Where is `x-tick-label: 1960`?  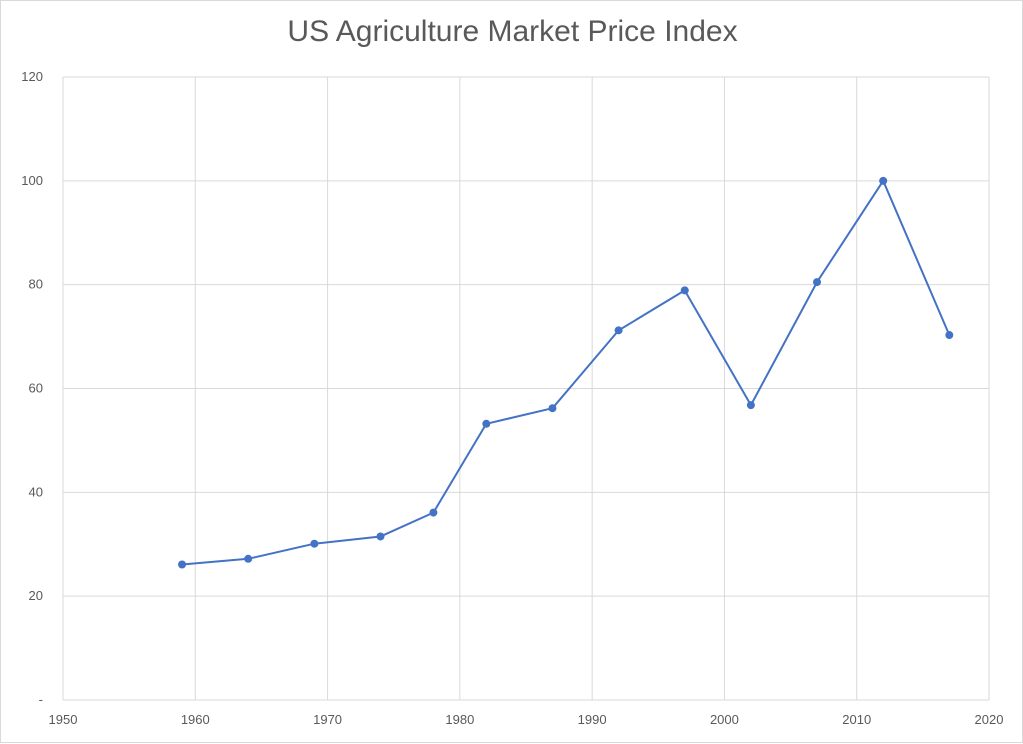
x-tick-label: 1960 is located at coordinates (195, 719).